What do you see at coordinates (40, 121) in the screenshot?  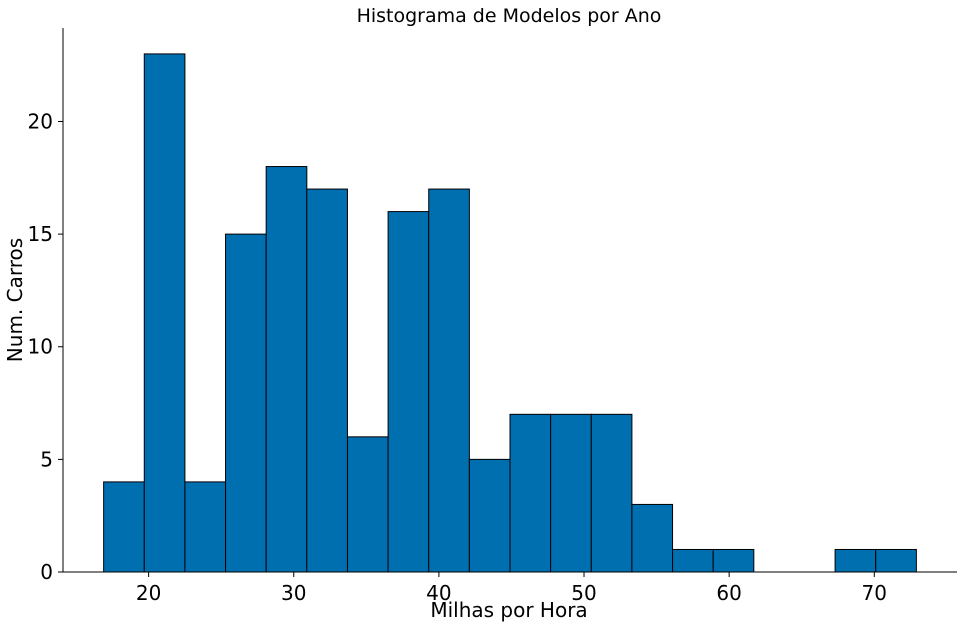 I see `y-tick-label: 20` at bounding box center [40, 121].